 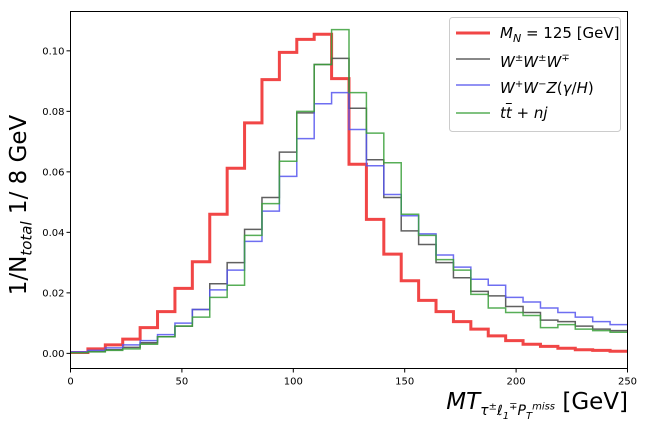 What do you see at coordinates (53, 233) in the screenshot?
I see `y-tick-label: 0.04` at bounding box center [53, 233].